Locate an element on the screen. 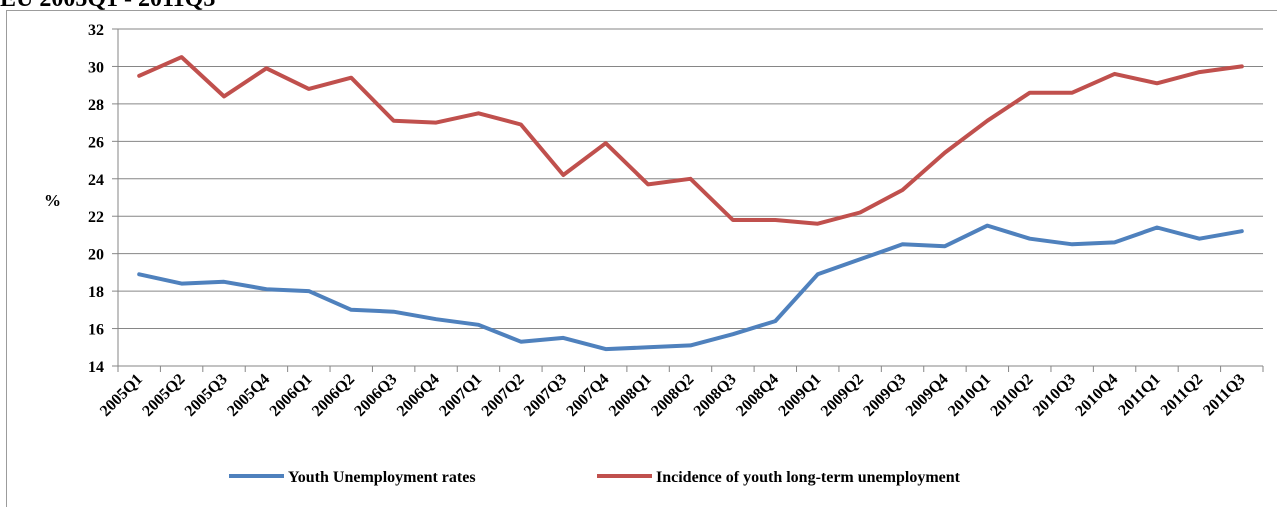  x-tick-label: 2011Q1 is located at coordinates (1139, 395).